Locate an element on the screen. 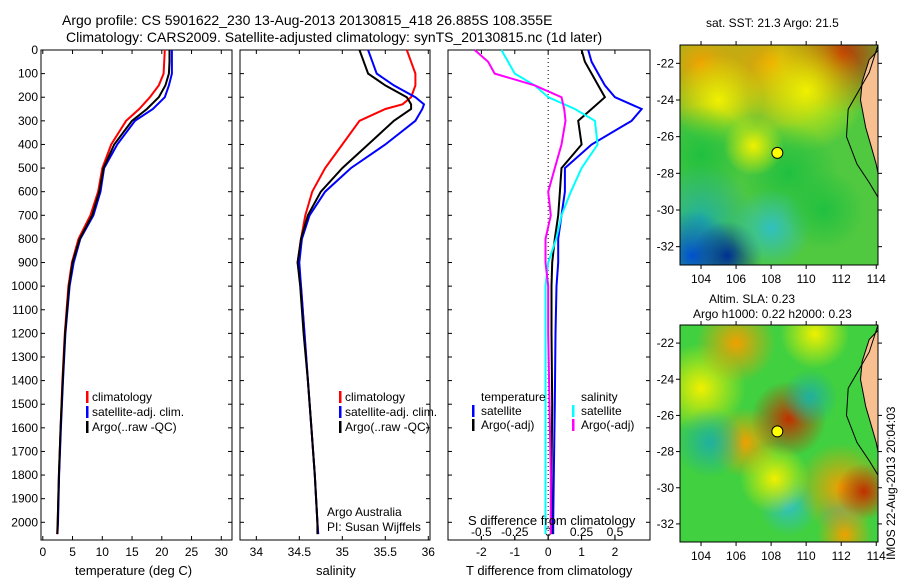  depth-tick-label: 0 is located at coordinates (34, 50).